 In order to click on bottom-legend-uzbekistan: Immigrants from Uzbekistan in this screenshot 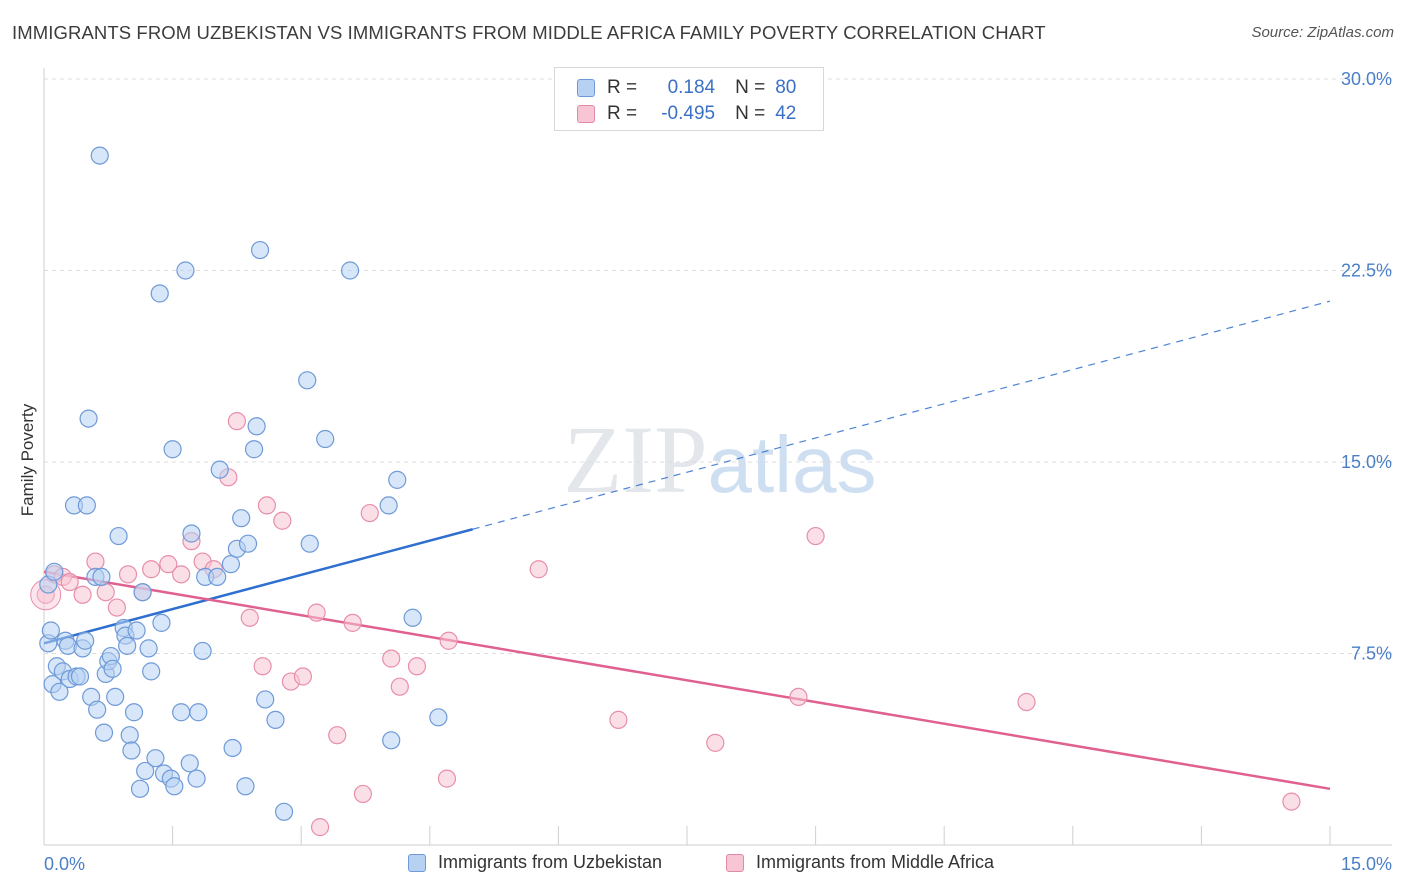, I will do `click(535, 862)`.